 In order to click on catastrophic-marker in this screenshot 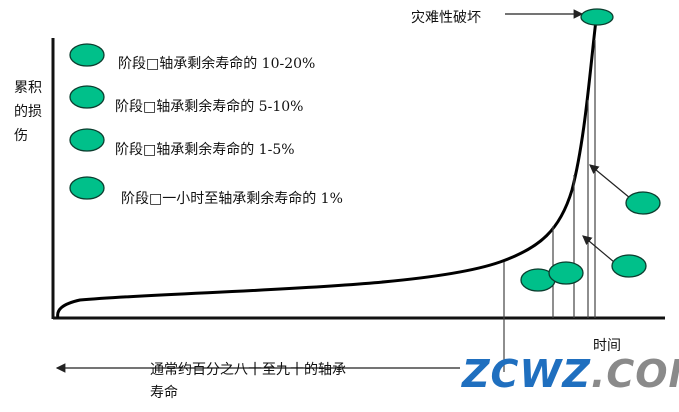, I will do `click(597, 17)`.